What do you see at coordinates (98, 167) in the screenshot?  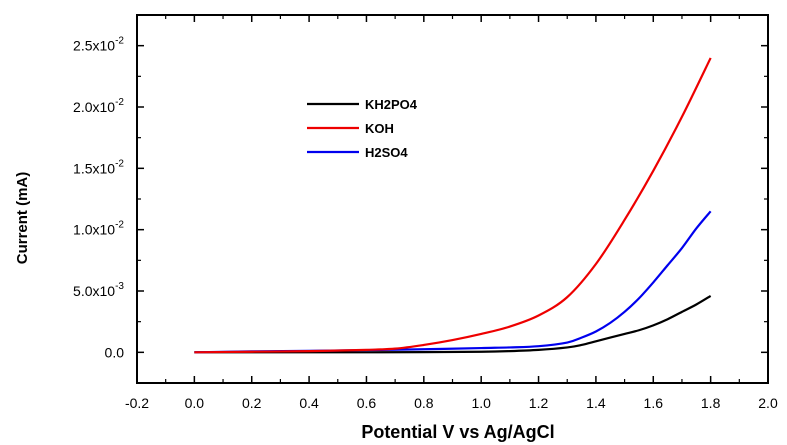 I see `y-tick-label: 1.5x10⁻²` at bounding box center [98, 167].